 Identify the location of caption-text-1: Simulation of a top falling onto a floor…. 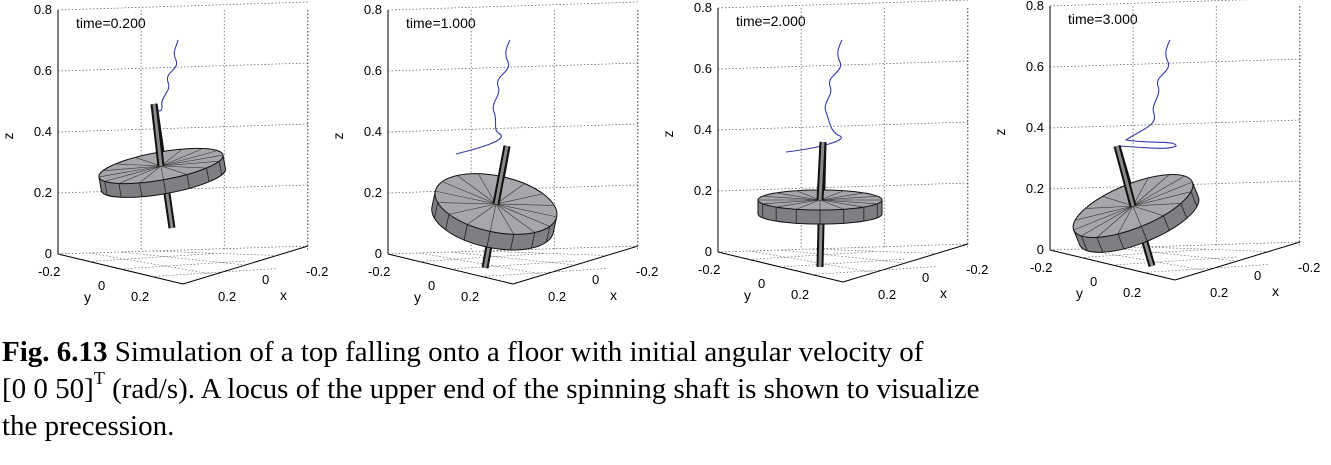
(519, 352).